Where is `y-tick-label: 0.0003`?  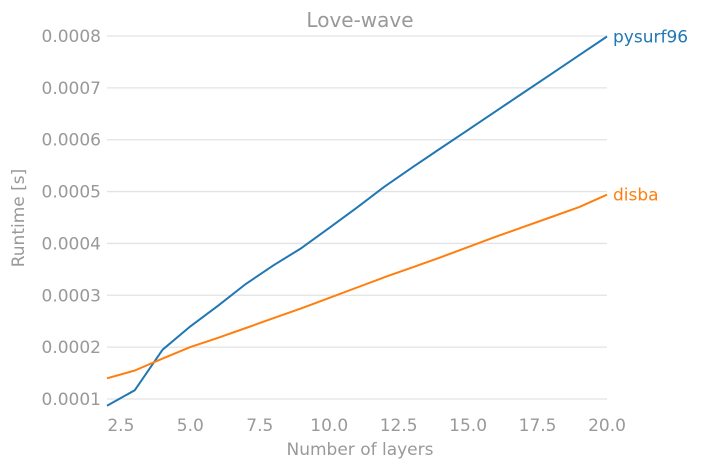
y-tick-label: 0.0003 is located at coordinates (71, 296).